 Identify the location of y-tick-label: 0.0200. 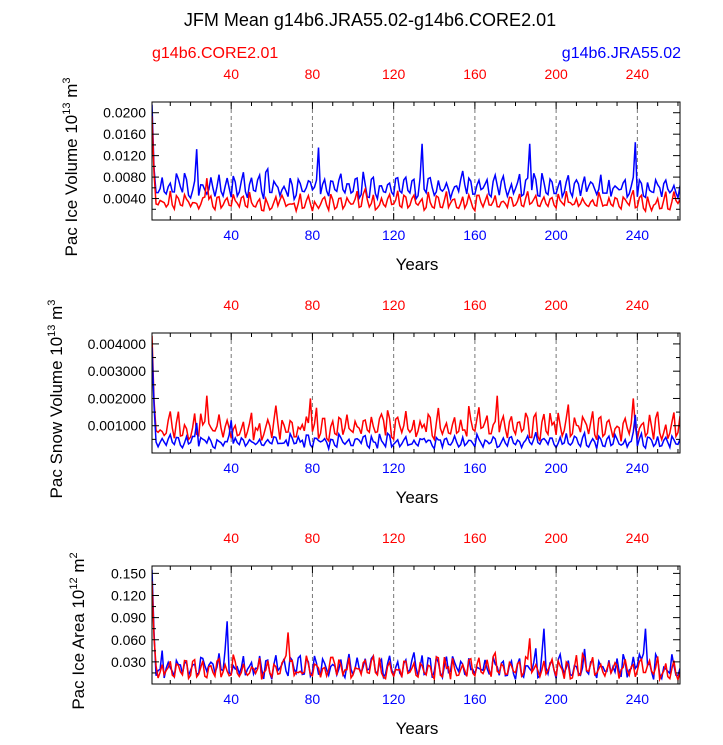
(124, 113).